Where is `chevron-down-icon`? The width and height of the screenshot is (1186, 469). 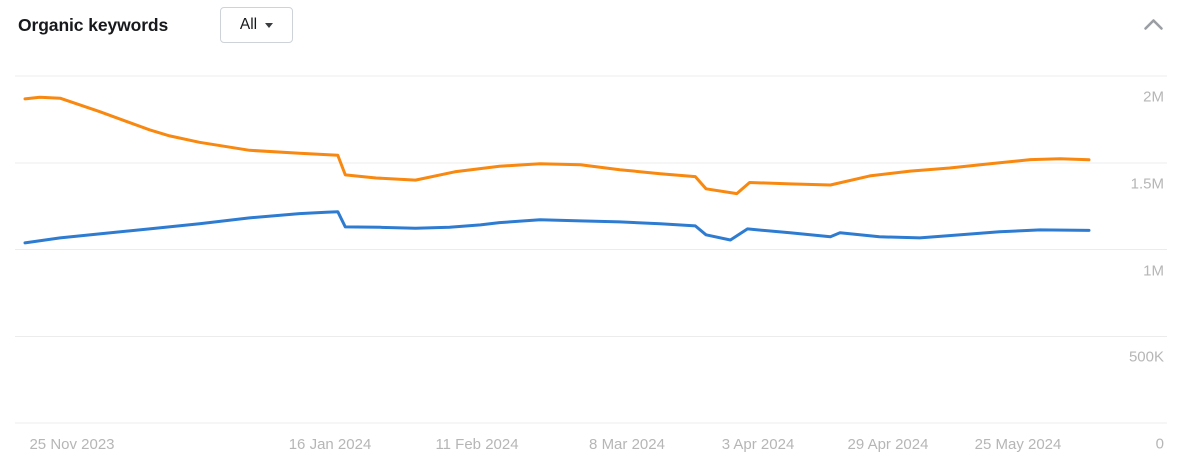 chevron-down-icon is located at coordinates (269, 25).